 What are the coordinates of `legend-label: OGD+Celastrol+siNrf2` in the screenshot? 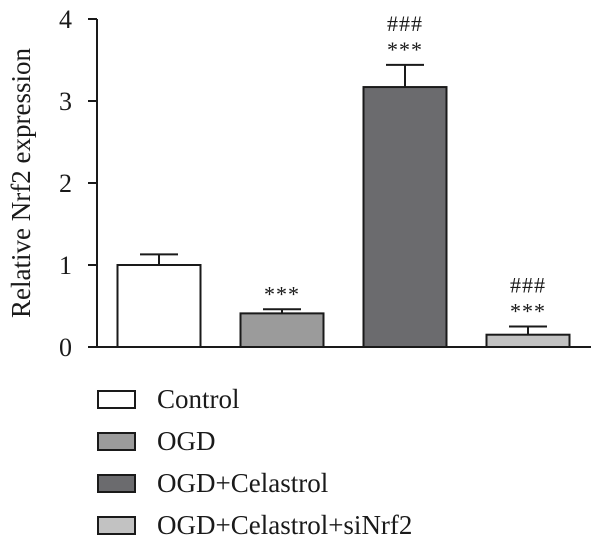 It's located at (284, 525).